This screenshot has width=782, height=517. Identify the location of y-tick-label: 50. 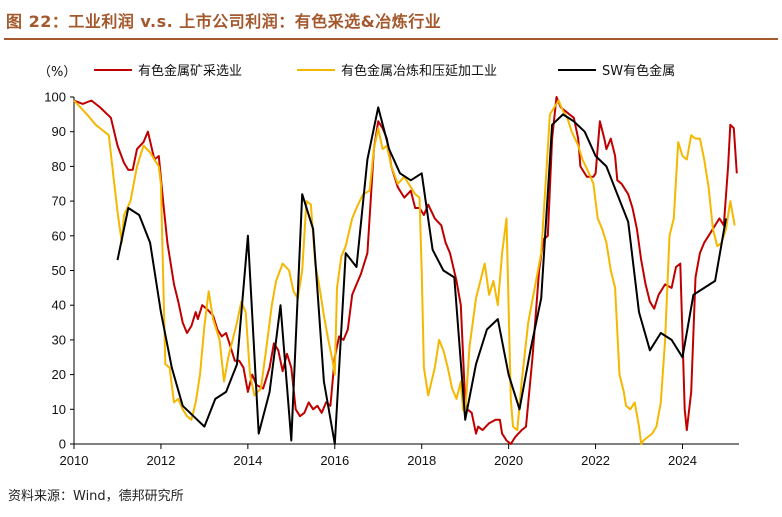
(59, 270).